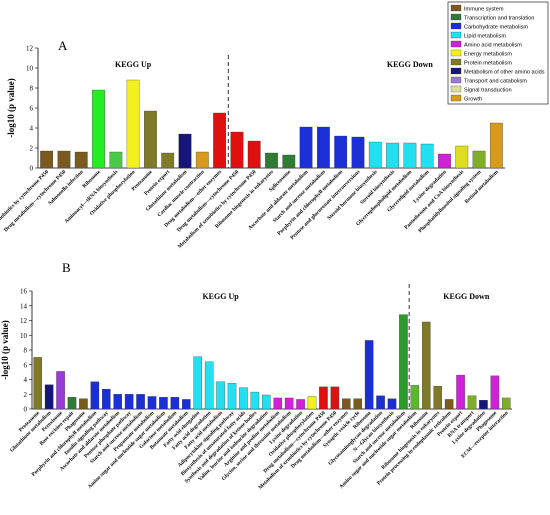 Image resolution: width=550 pixels, height=515 pixels. I want to click on y-tick-label: 12, so click(24, 321).